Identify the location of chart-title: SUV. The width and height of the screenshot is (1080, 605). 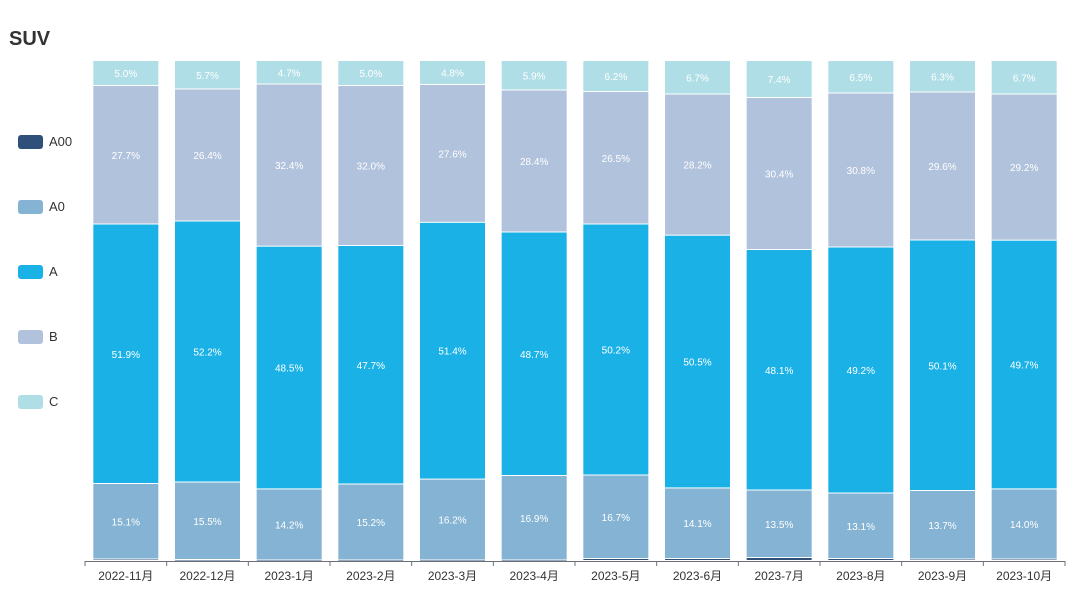
(30, 39).